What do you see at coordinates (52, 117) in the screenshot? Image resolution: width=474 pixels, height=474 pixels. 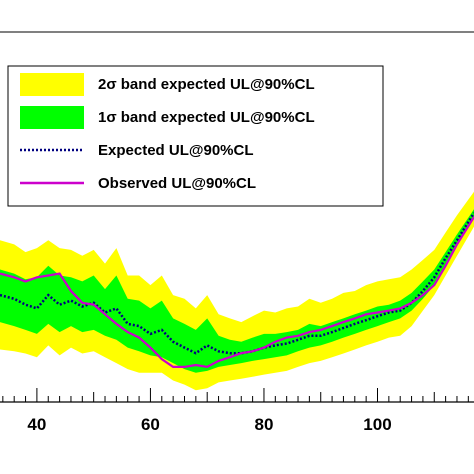 I see `band-1sigma-swatch` at bounding box center [52, 117].